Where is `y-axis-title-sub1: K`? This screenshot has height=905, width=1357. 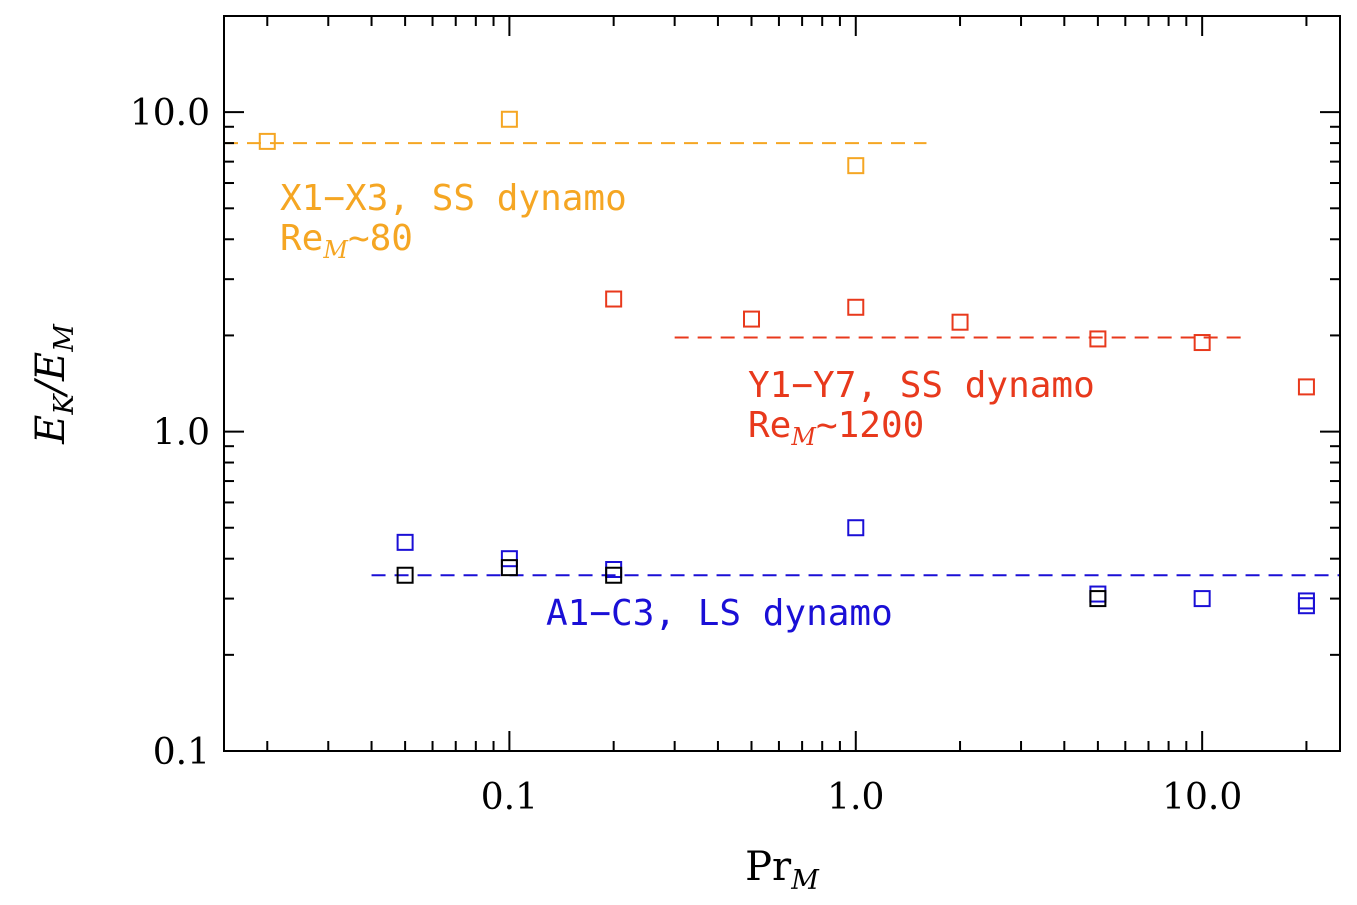 y-axis-title-sub1: K is located at coordinates (64, 404).